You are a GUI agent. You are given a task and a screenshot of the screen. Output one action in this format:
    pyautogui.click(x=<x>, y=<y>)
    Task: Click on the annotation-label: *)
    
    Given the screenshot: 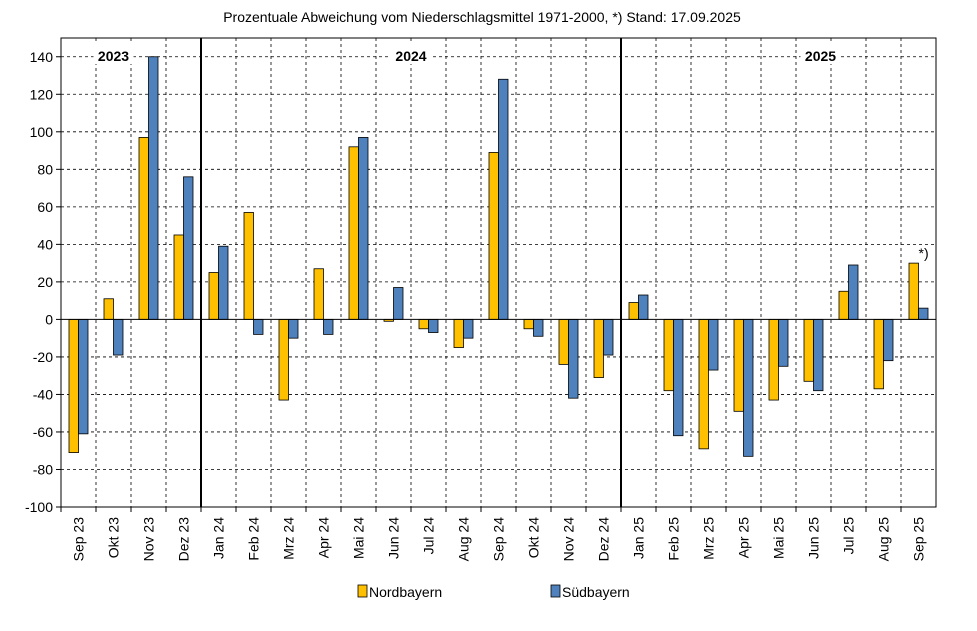 What is the action you would take?
    pyautogui.click(x=924, y=253)
    